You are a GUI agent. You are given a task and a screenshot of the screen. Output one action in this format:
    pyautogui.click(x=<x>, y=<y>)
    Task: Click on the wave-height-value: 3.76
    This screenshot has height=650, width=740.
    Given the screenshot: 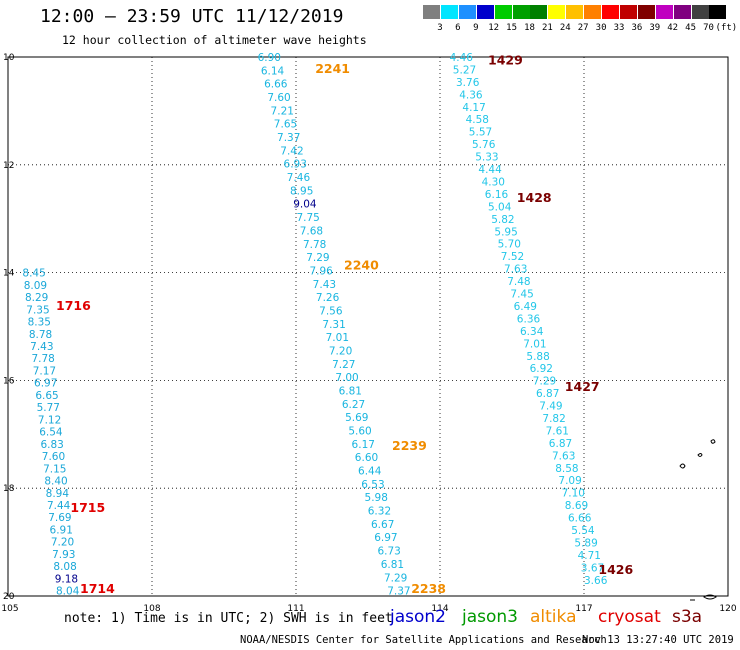 What is the action you would take?
    pyautogui.click(x=468, y=83)
    